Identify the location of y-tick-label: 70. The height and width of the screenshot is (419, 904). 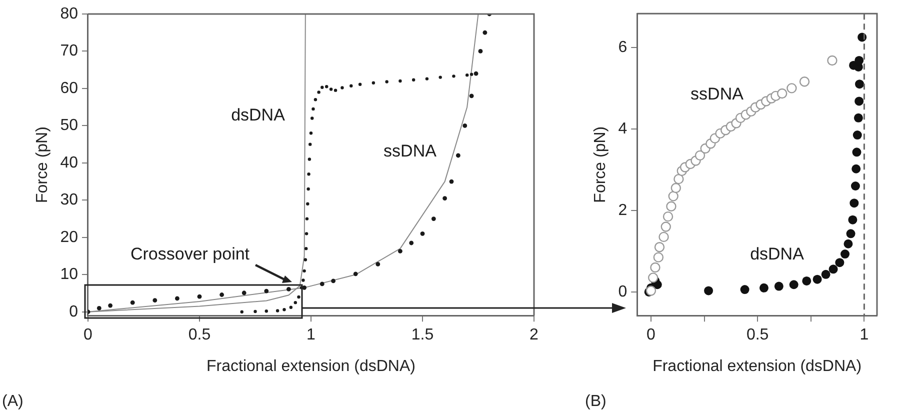
(69, 51).